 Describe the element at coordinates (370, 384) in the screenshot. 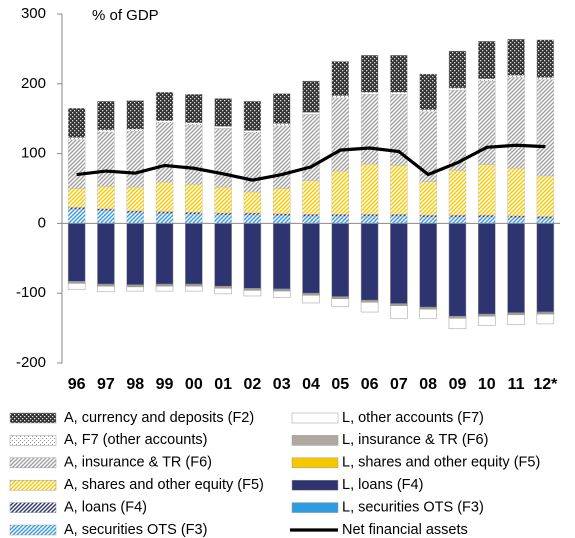

I see `x-tick-label: 06` at that location.